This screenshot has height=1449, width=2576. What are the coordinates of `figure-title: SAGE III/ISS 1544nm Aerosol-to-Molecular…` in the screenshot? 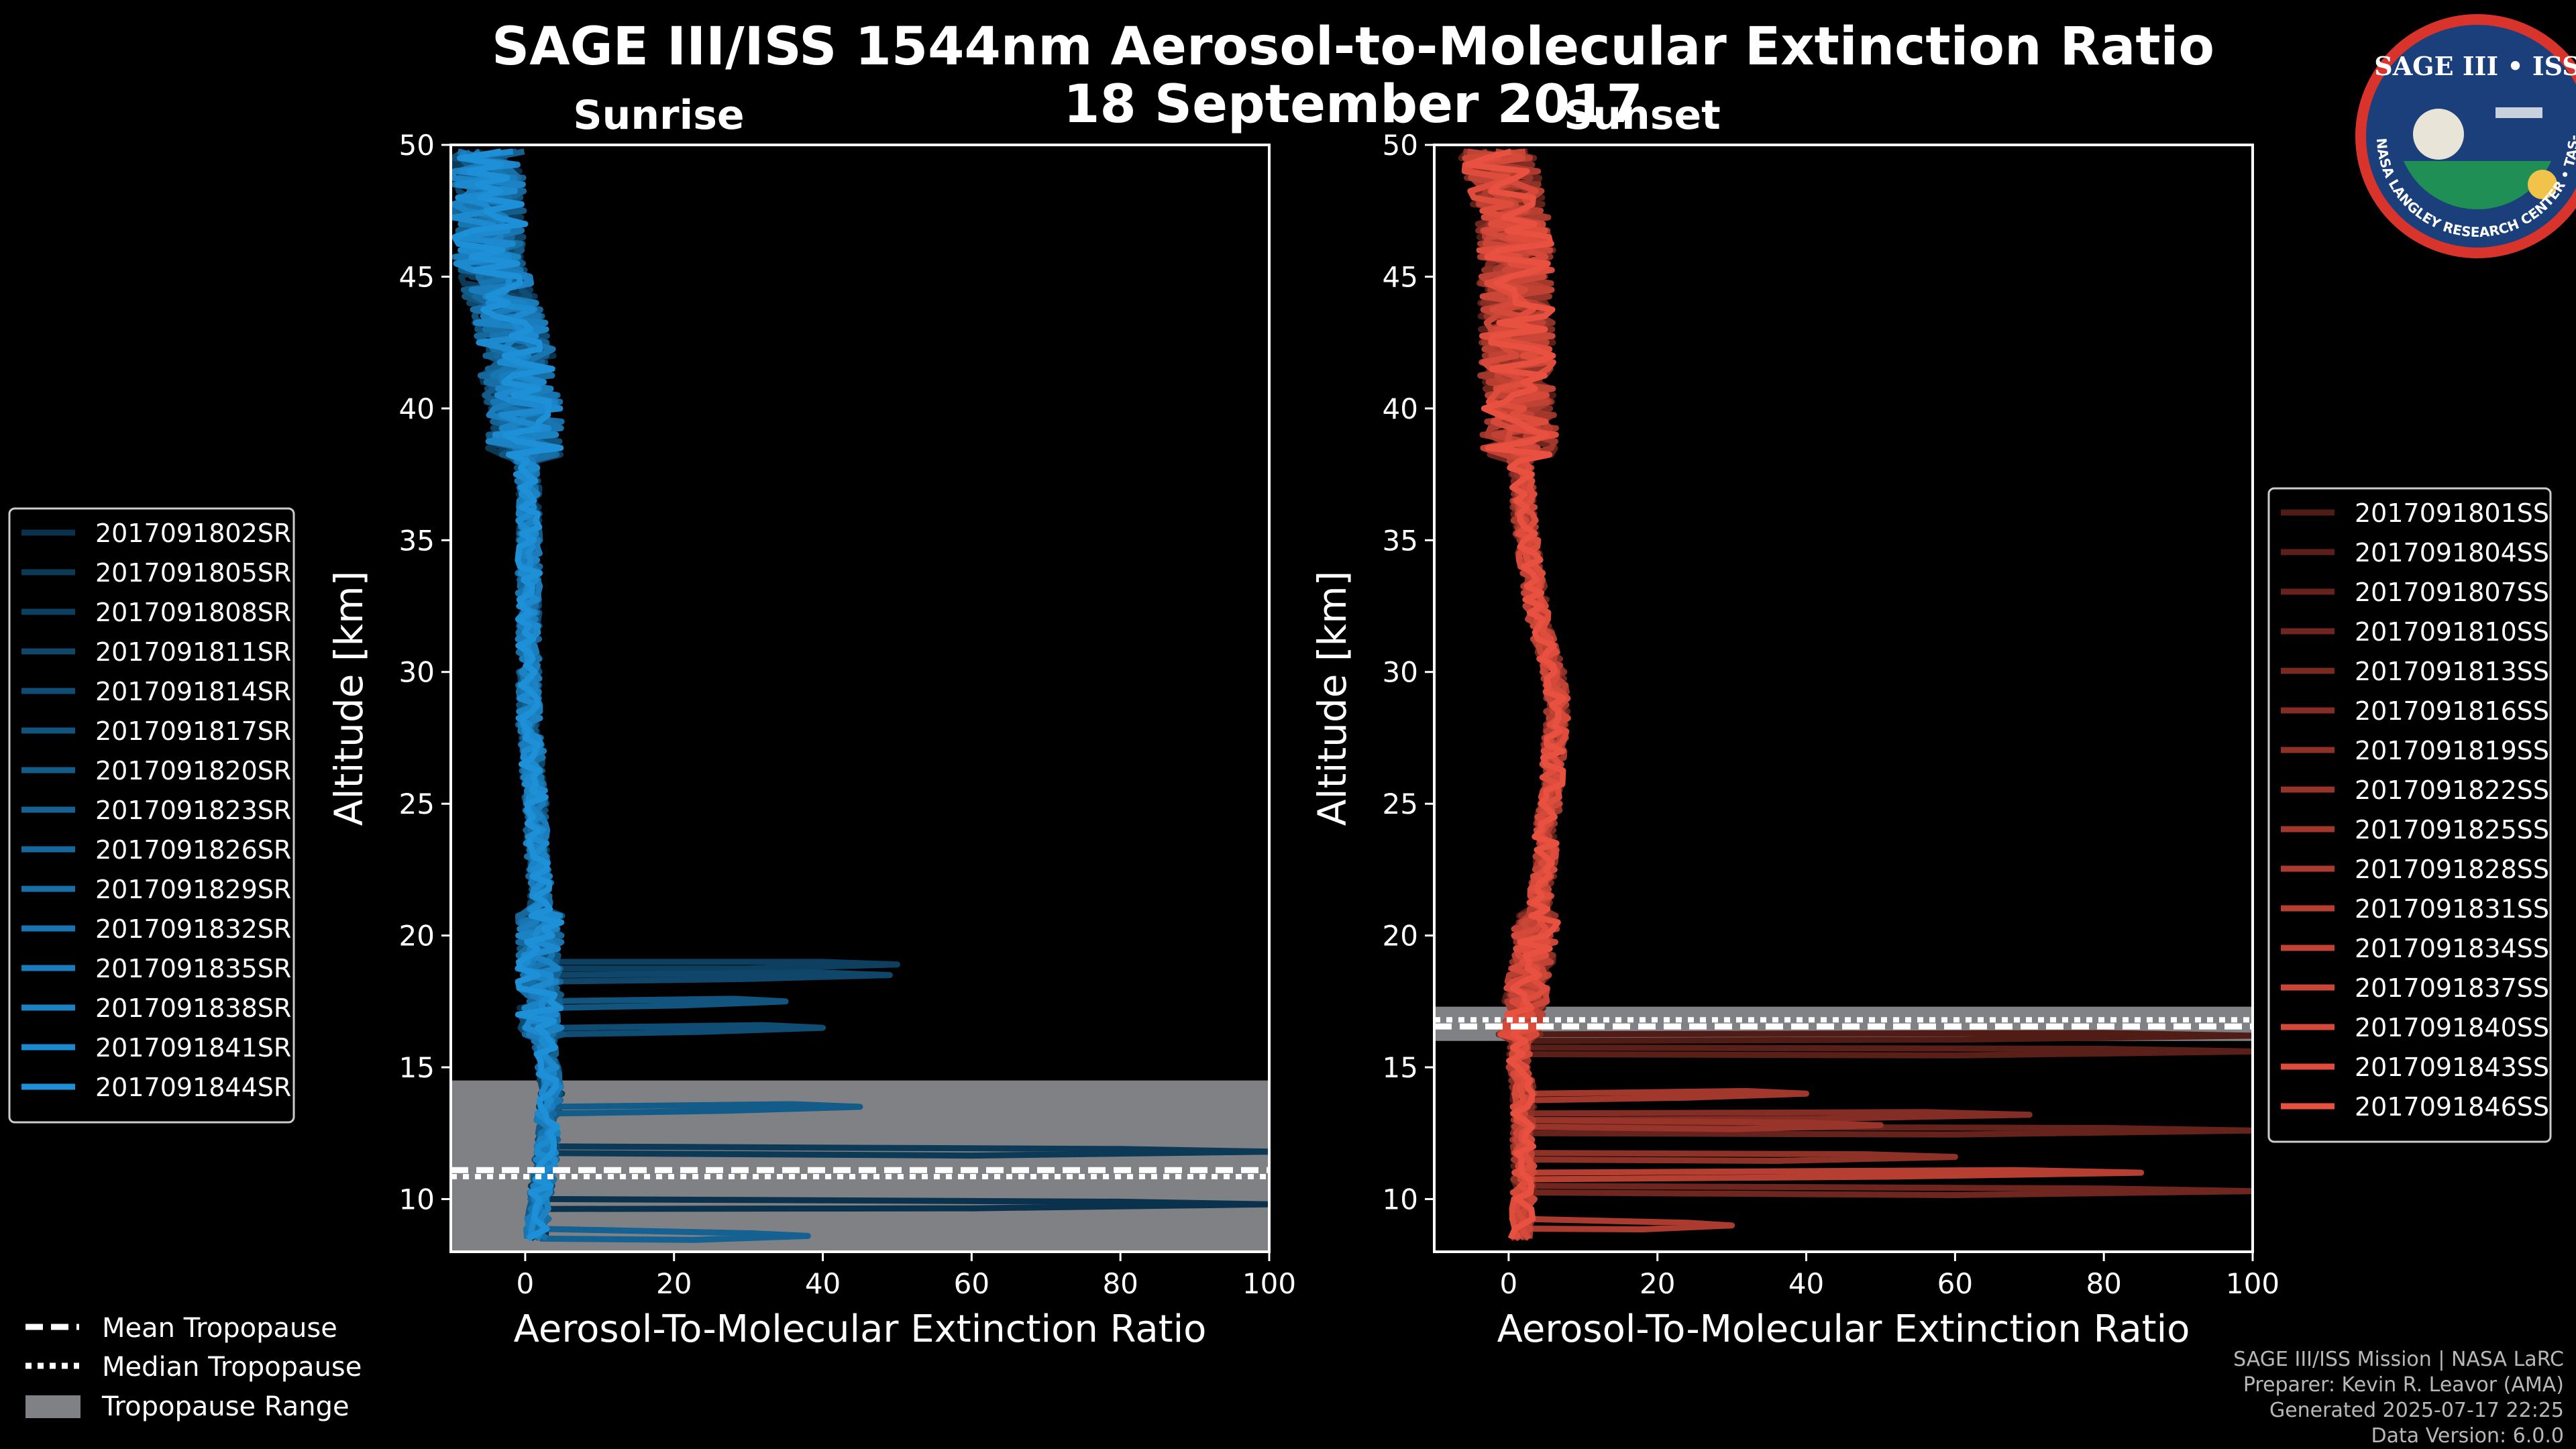 It's located at (1353, 47).